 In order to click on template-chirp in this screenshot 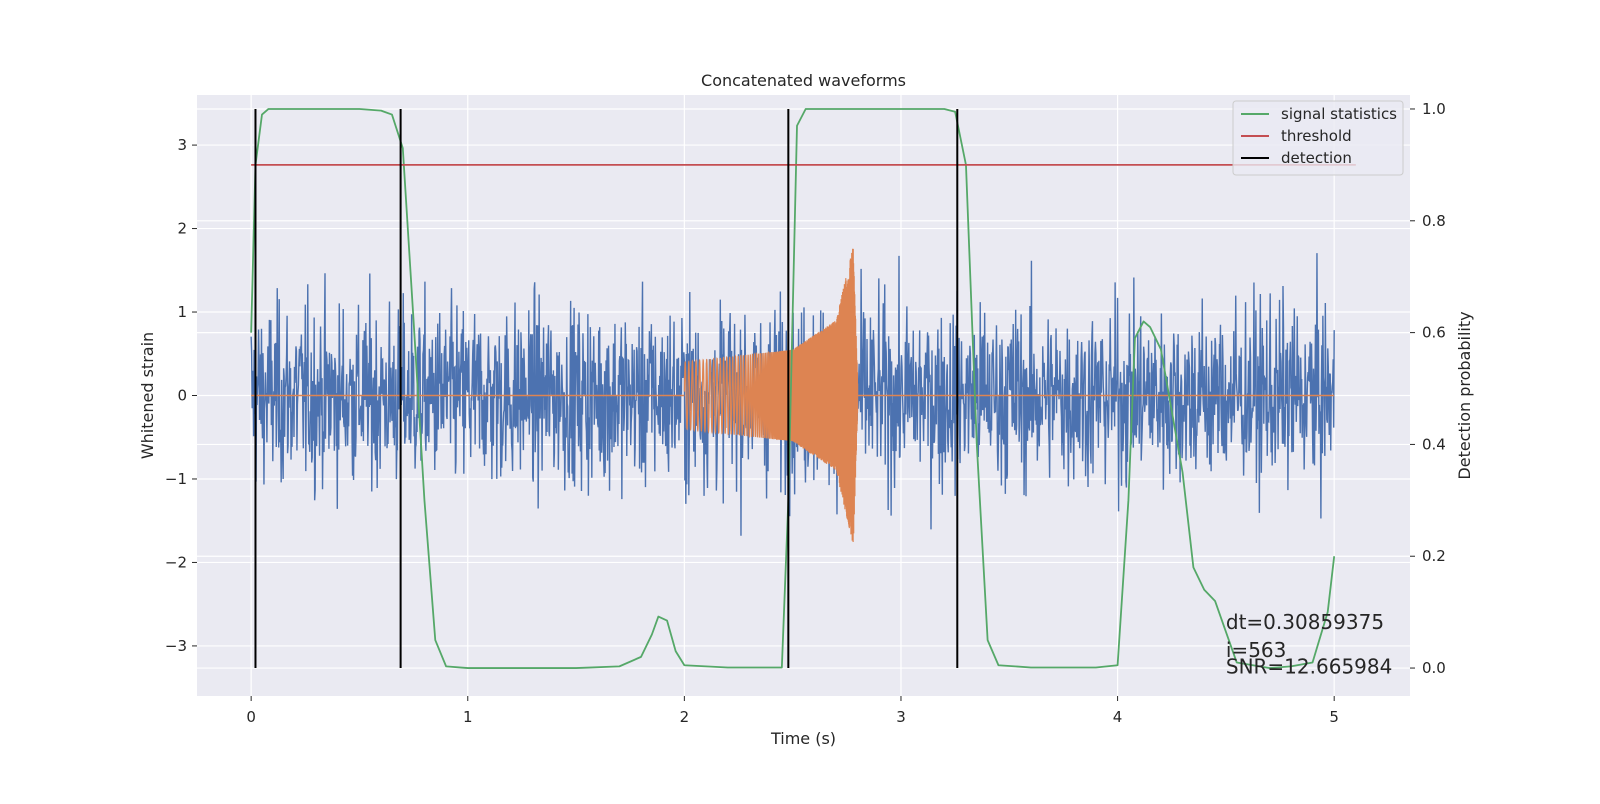, I will do `click(771, 395)`.